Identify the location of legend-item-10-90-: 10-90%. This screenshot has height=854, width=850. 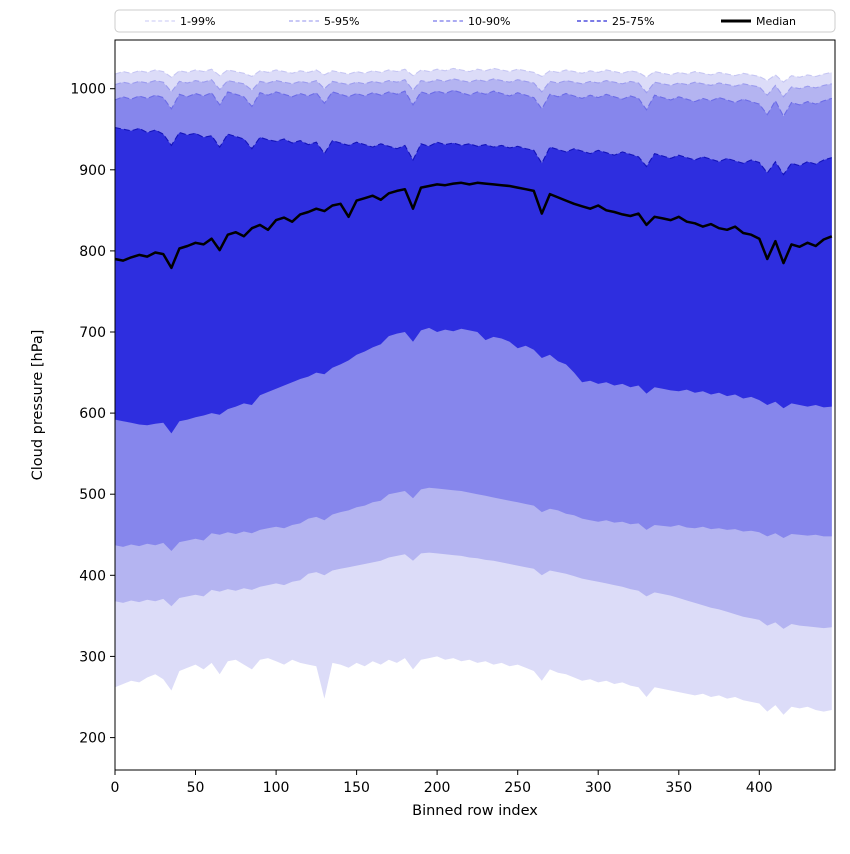
(471, 21).